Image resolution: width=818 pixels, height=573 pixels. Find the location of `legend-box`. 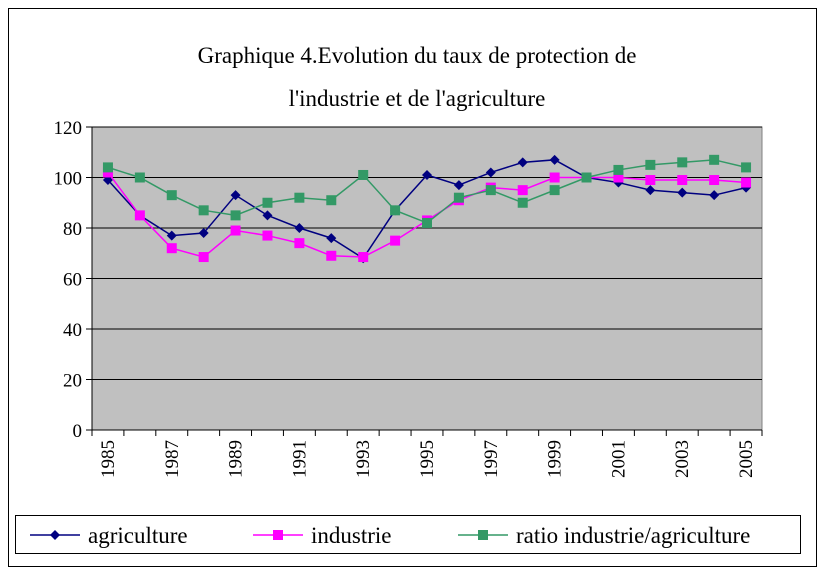

legend-box is located at coordinates (408, 534).